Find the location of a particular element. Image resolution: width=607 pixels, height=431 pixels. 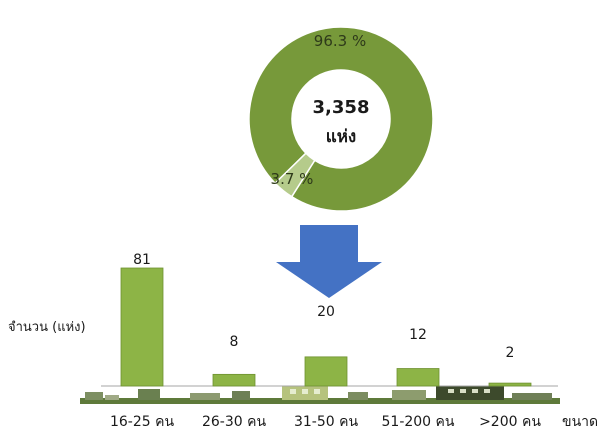

bar-value-label: 2 is located at coordinates (510, 353).